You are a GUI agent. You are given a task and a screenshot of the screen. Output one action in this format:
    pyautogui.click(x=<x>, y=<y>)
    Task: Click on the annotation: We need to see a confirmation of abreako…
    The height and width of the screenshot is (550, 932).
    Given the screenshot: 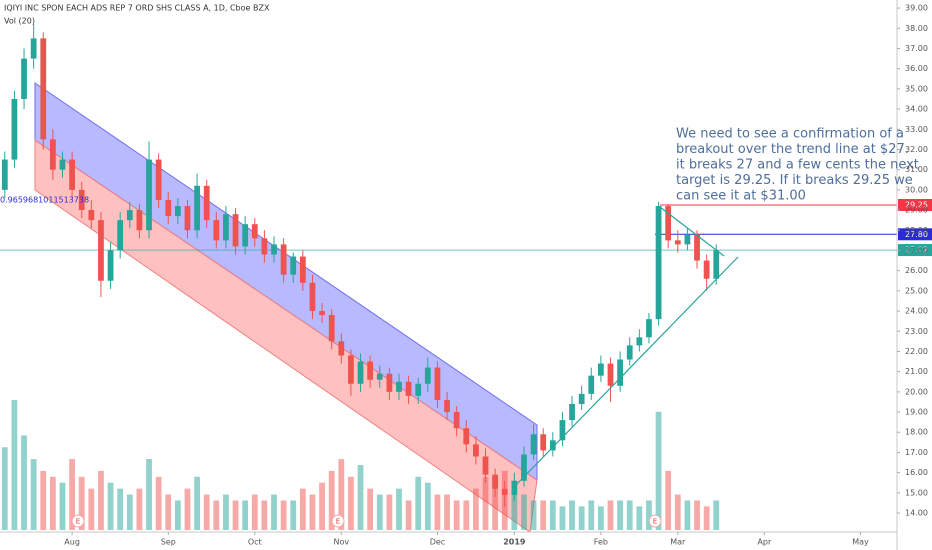 What is the action you would take?
    pyautogui.click(x=797, y=165)
    